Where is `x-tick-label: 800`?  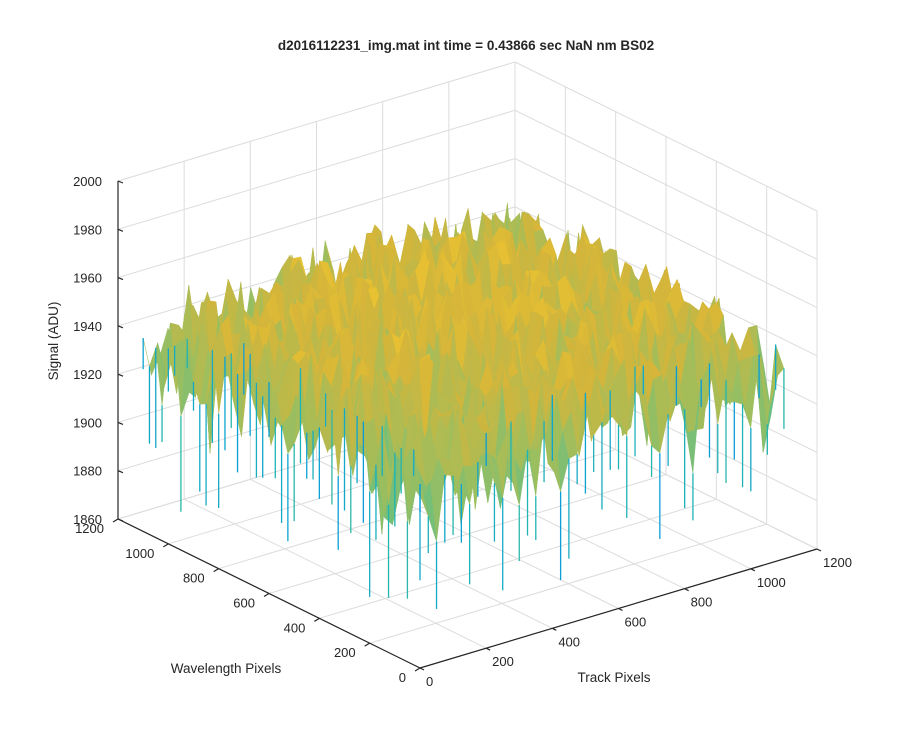
x-tick-label: 800 is located at coordinates (702, 602).